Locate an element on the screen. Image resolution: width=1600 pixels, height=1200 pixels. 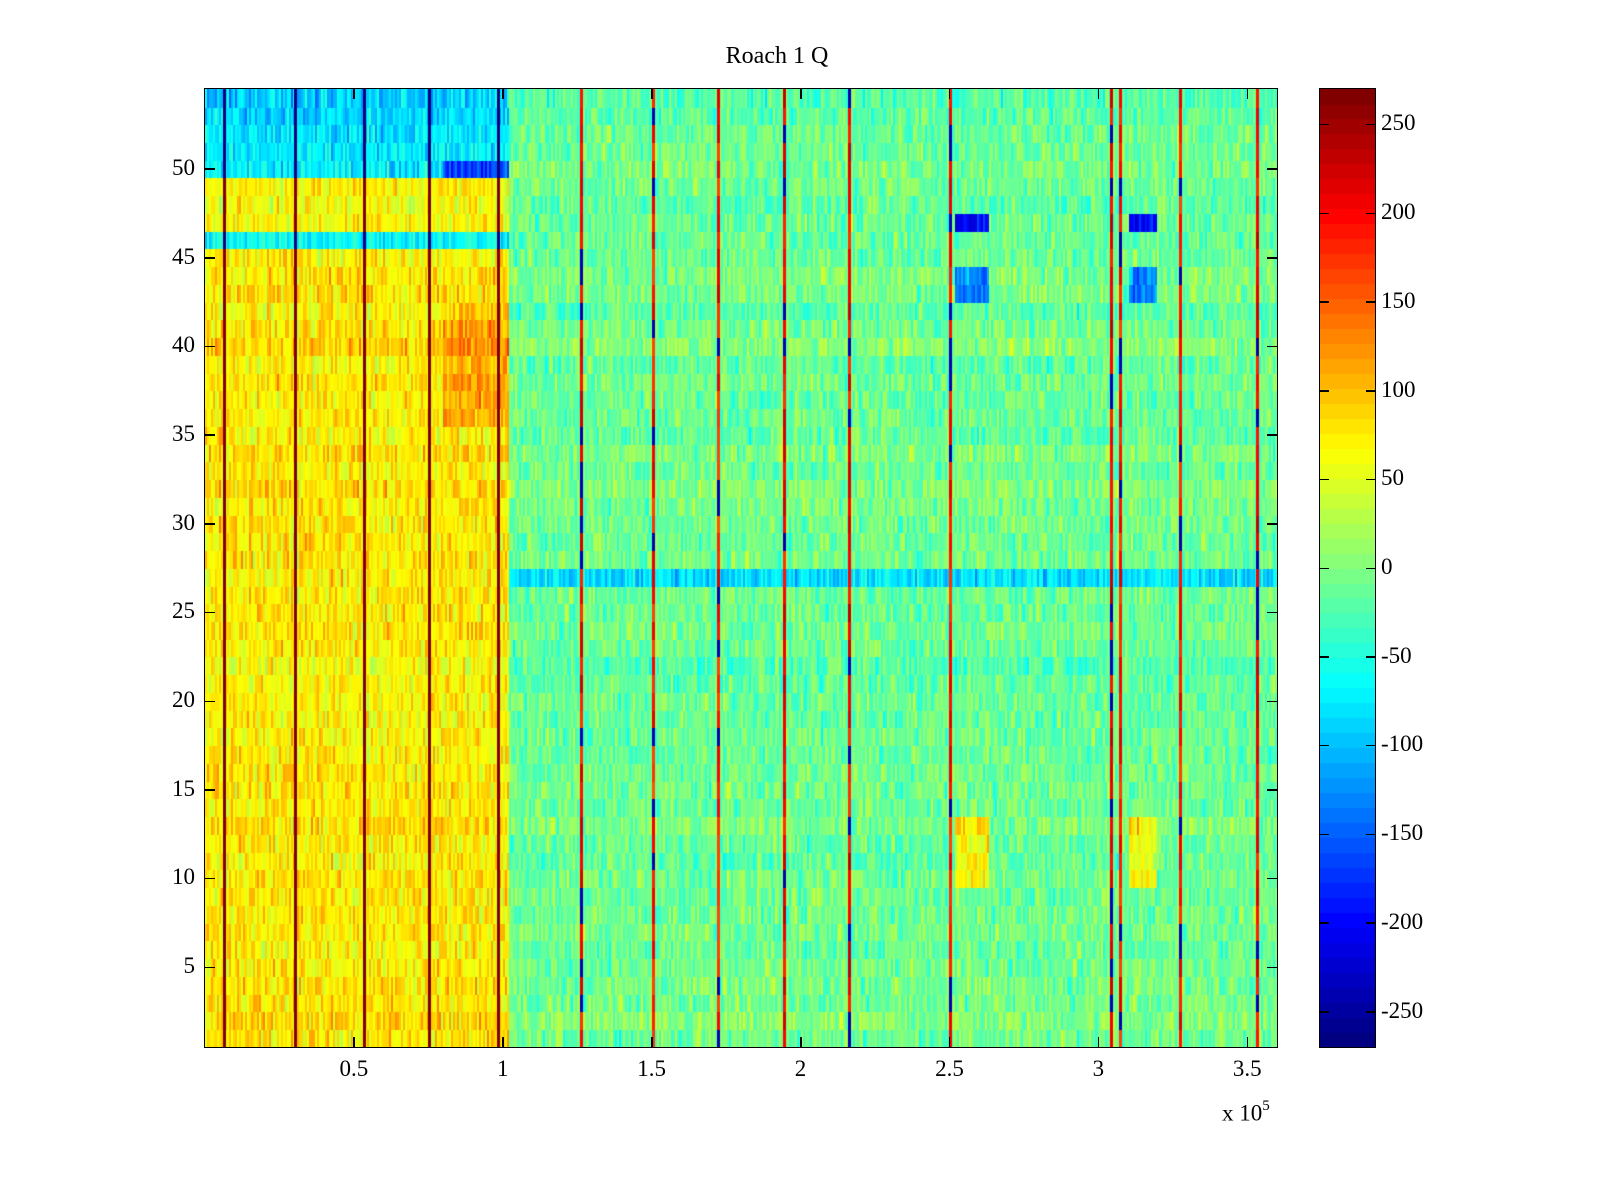
y-tick-label: 30 is located at coordinates (183, 522).